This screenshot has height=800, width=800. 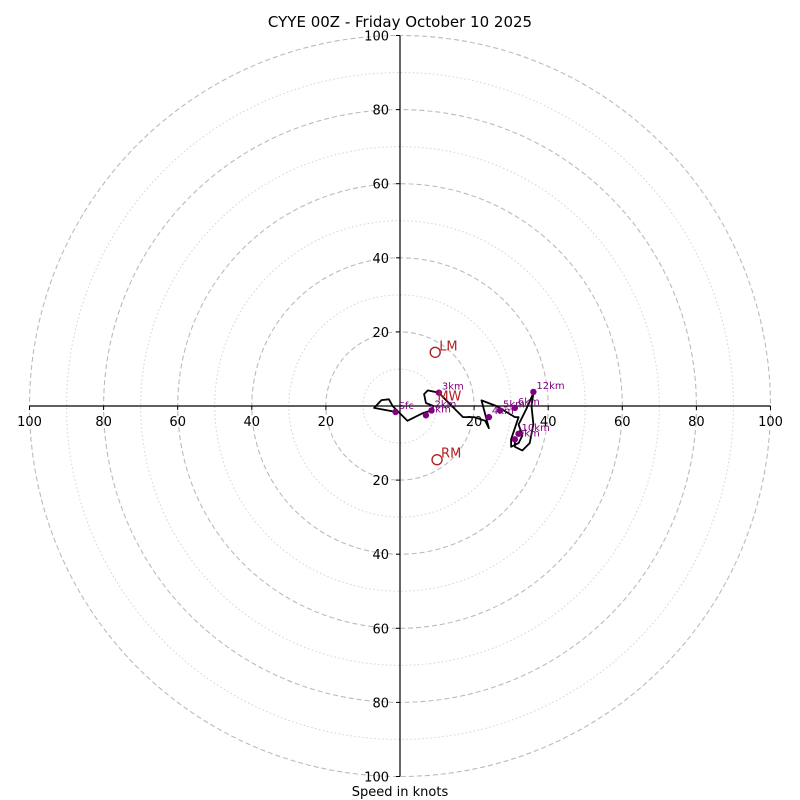 What do you see at coordinates (453, 387) in the screenshot?
I see `height-marker-label: 3km` at bounding box center [453, 387].